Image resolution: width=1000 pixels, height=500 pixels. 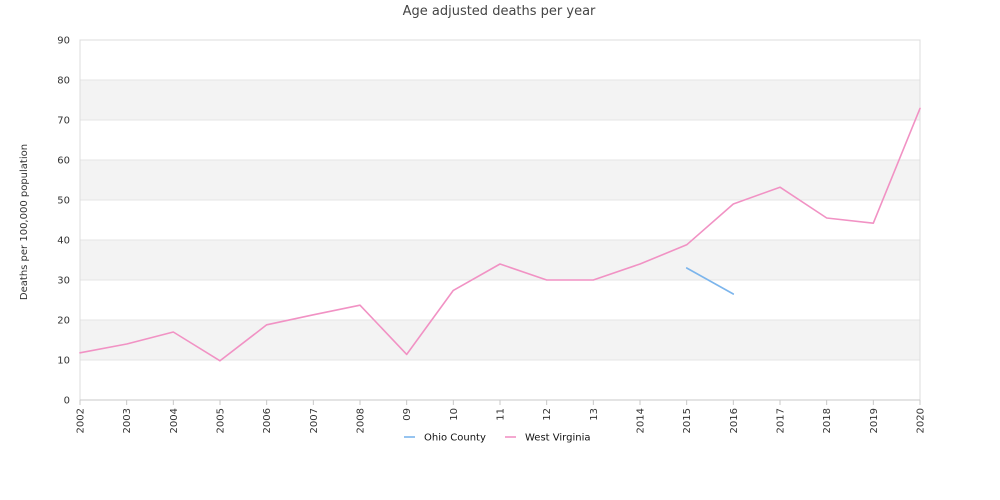 What do you see at coordinates (63, 241) in the screenshot?
I see `y-tick-label: 40` at bounding box center [63, 241].